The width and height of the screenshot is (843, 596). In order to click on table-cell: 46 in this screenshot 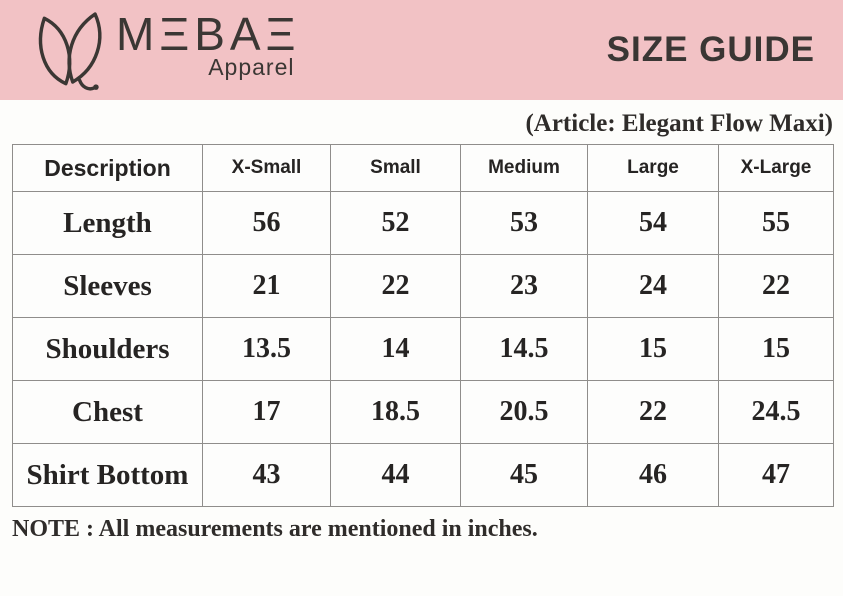, I will do `click(653, 475)`.